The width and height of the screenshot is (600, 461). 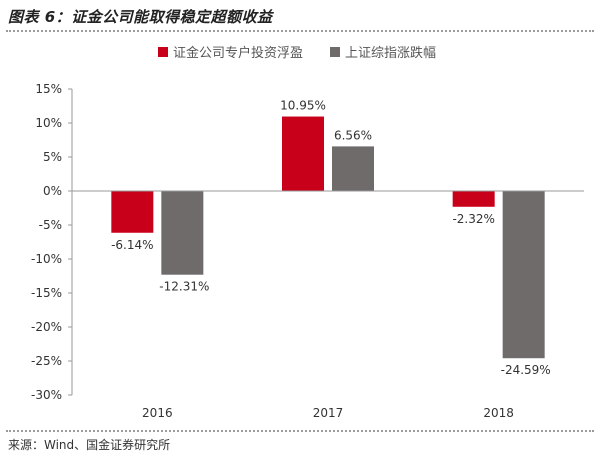 What do you see at coordinates (526, 370) in the screenshot?
I see `data-label: -24.59%` at bounding box center [526, 370].